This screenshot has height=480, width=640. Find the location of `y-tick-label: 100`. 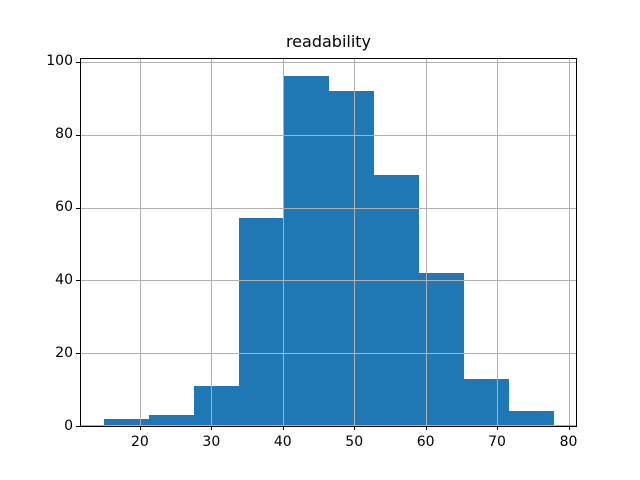

y-tick-label: 100 is located at coordinates (59, 61).